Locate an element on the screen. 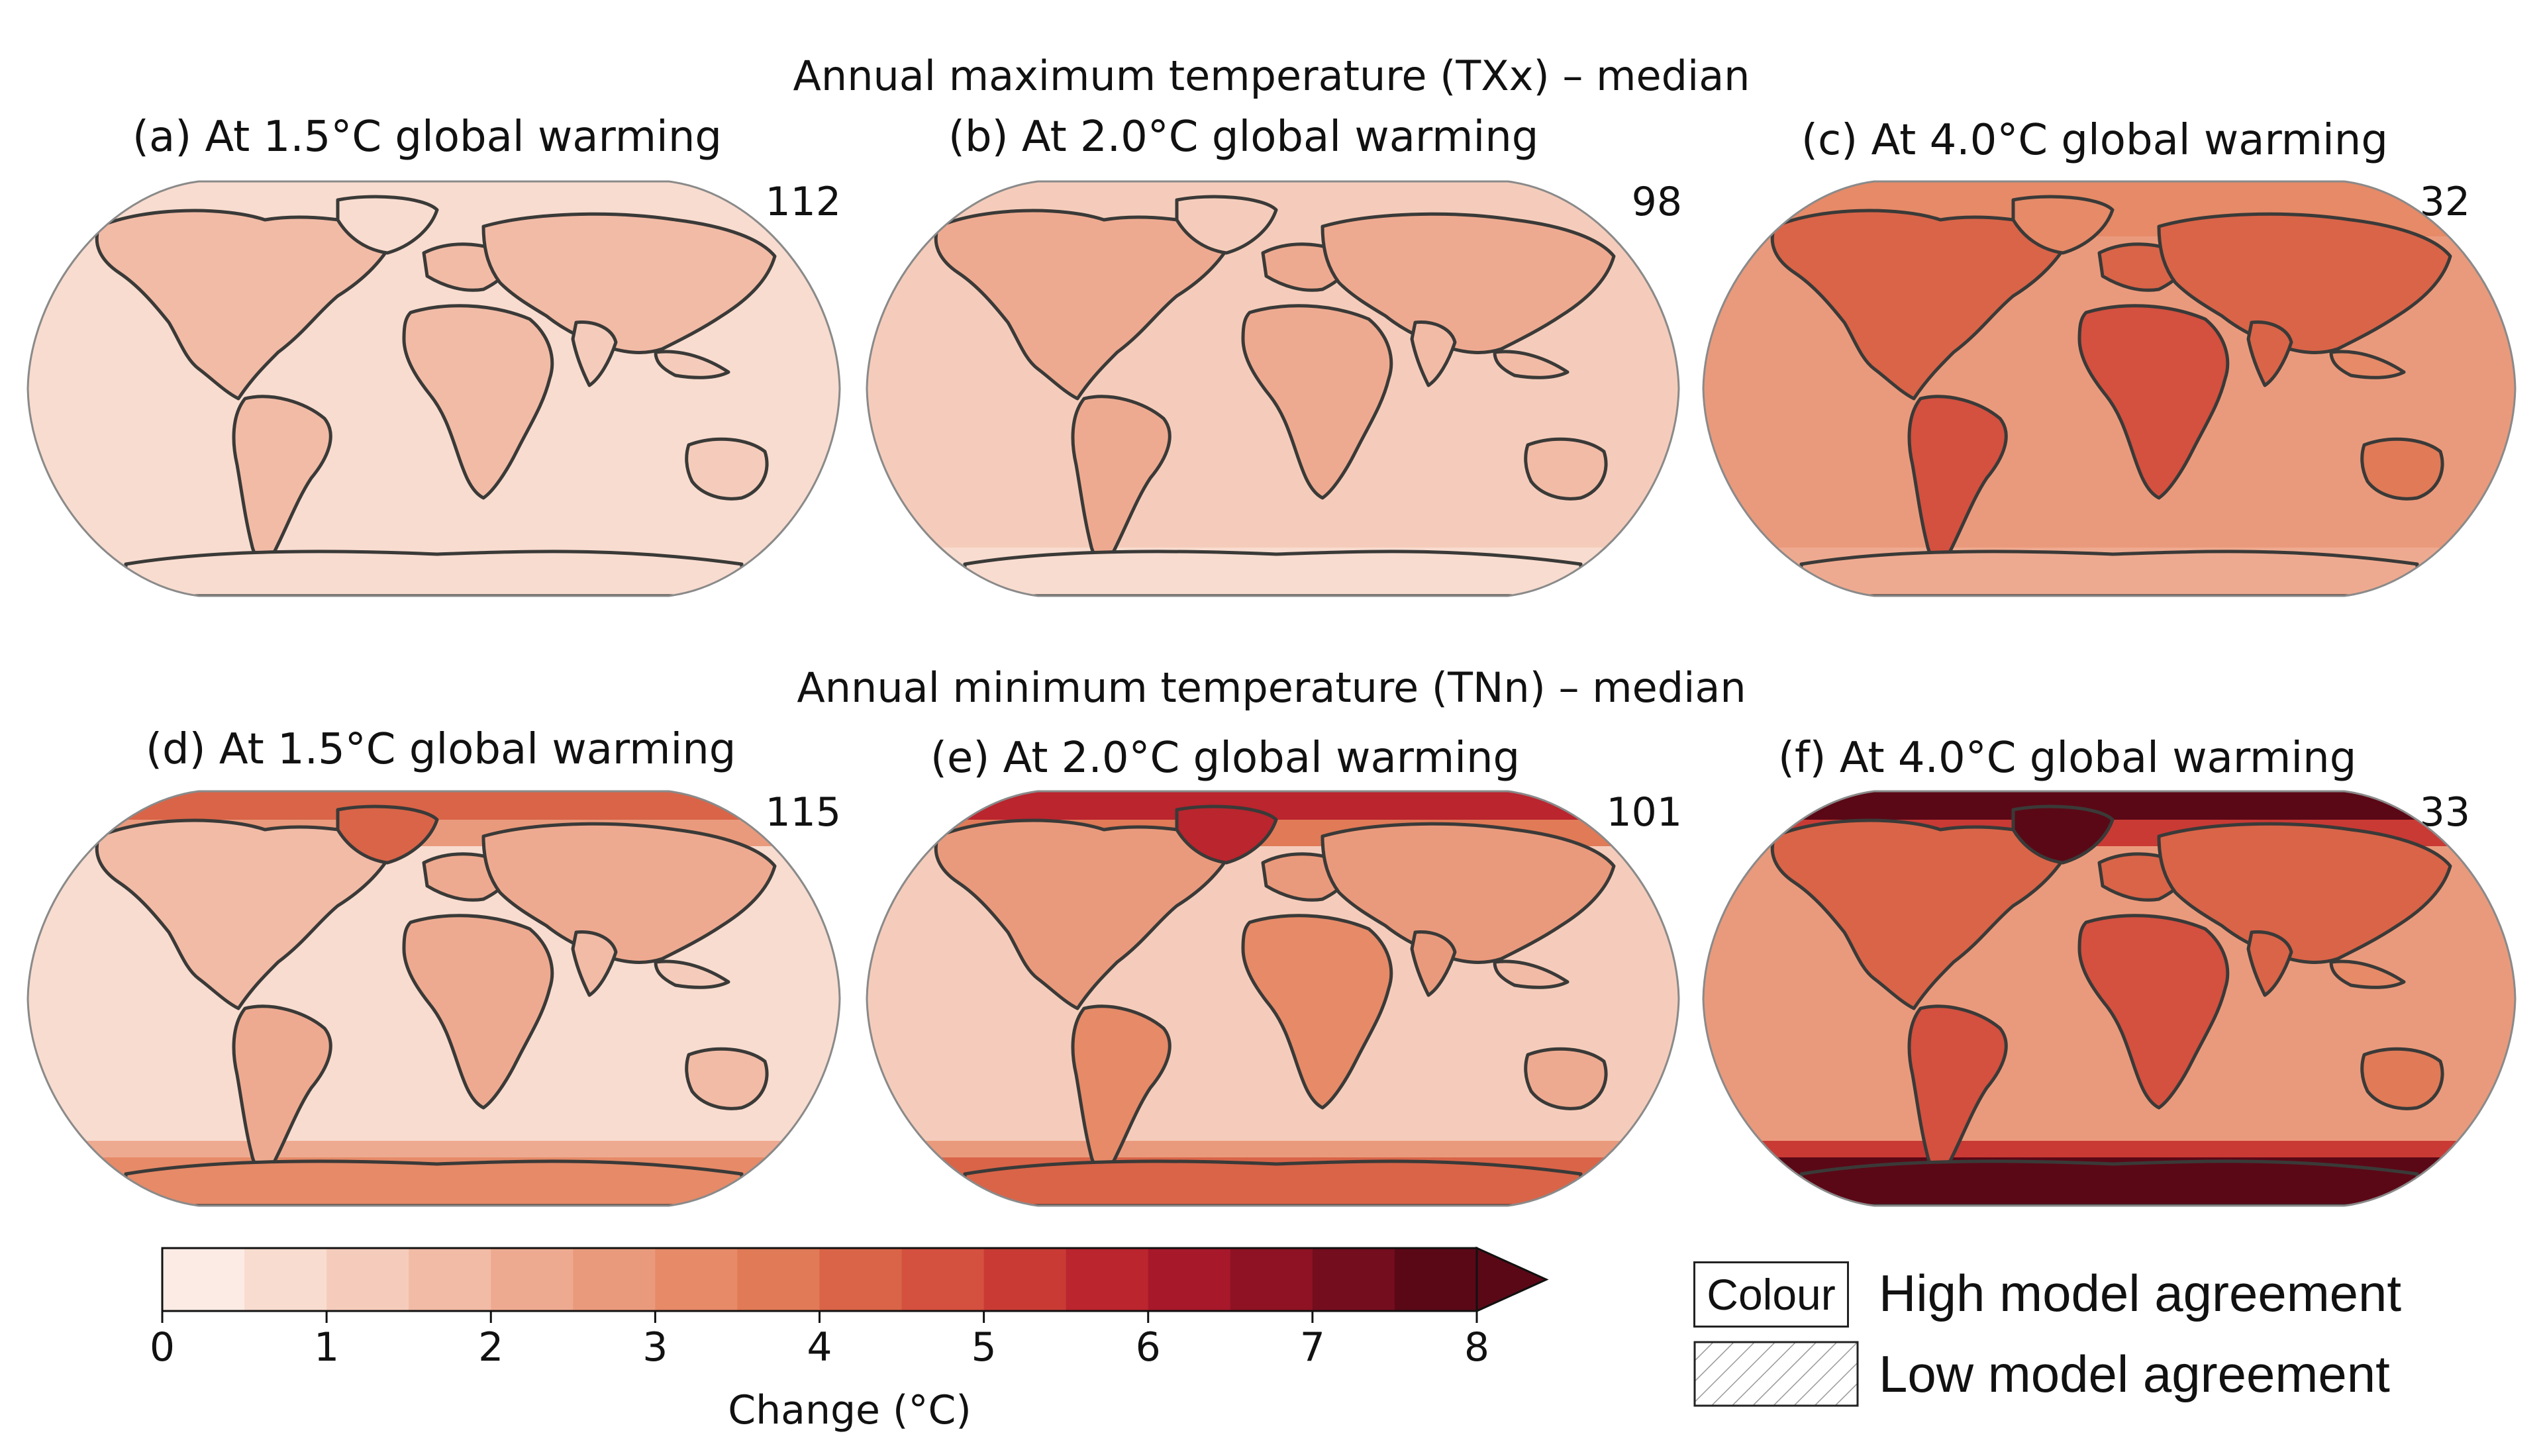  panel-title-text: At 1.5°C global warming is located at coordinates (477, 749).